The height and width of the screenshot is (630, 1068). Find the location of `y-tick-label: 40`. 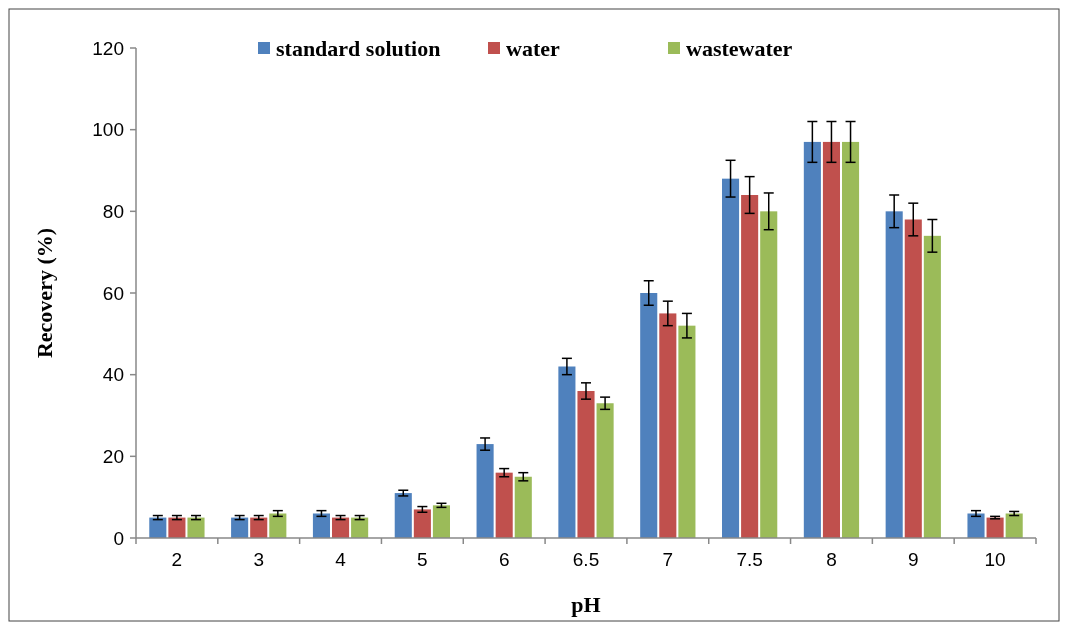

y-tick-label: 40 is located at coordinates (113, 375).